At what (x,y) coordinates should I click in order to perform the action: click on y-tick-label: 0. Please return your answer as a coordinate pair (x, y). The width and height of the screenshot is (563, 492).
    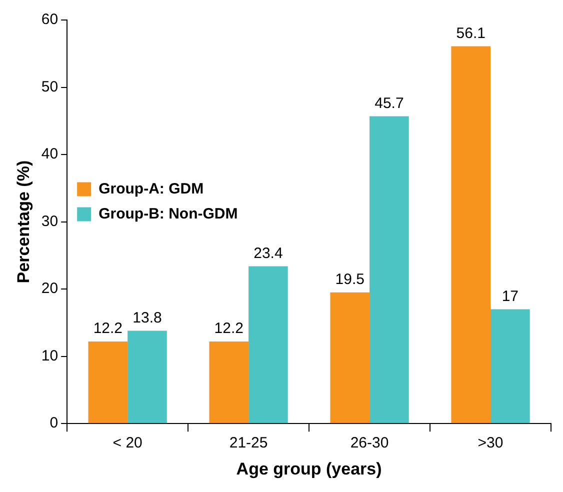
    Looking at the image, I should click on (54, 423).